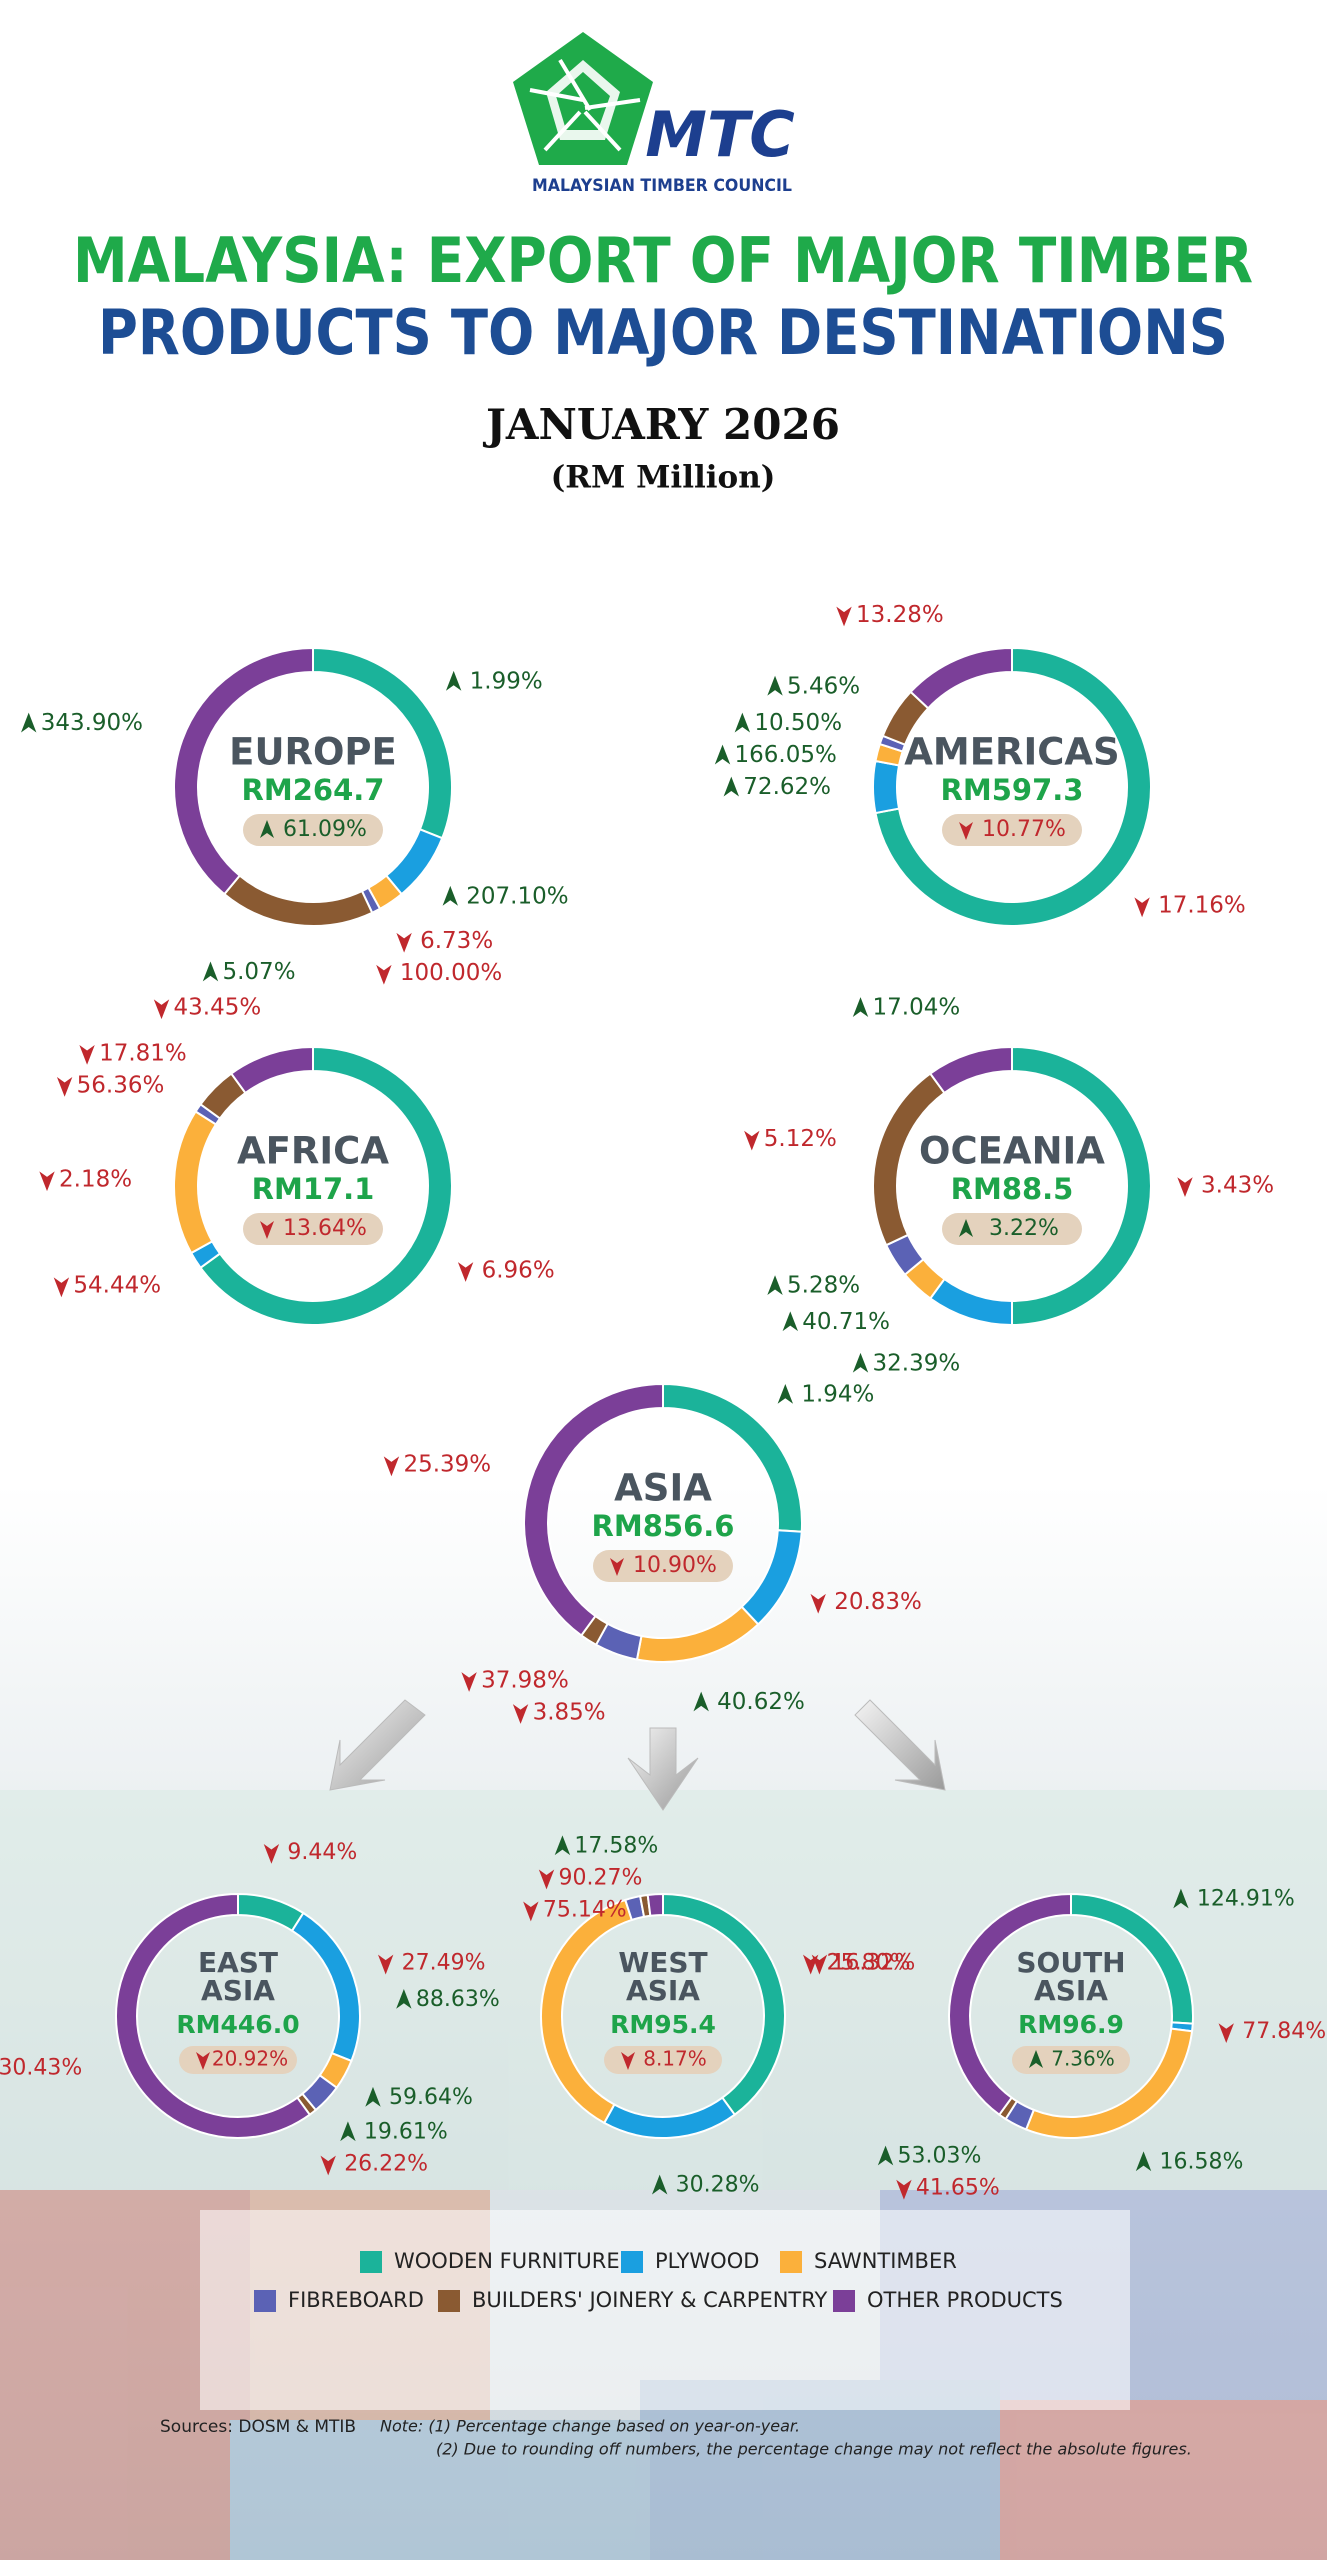 This screenshot has height=2560, width=1327. I want to click on segment-change-label: 26.22%, so click(386, 2163).